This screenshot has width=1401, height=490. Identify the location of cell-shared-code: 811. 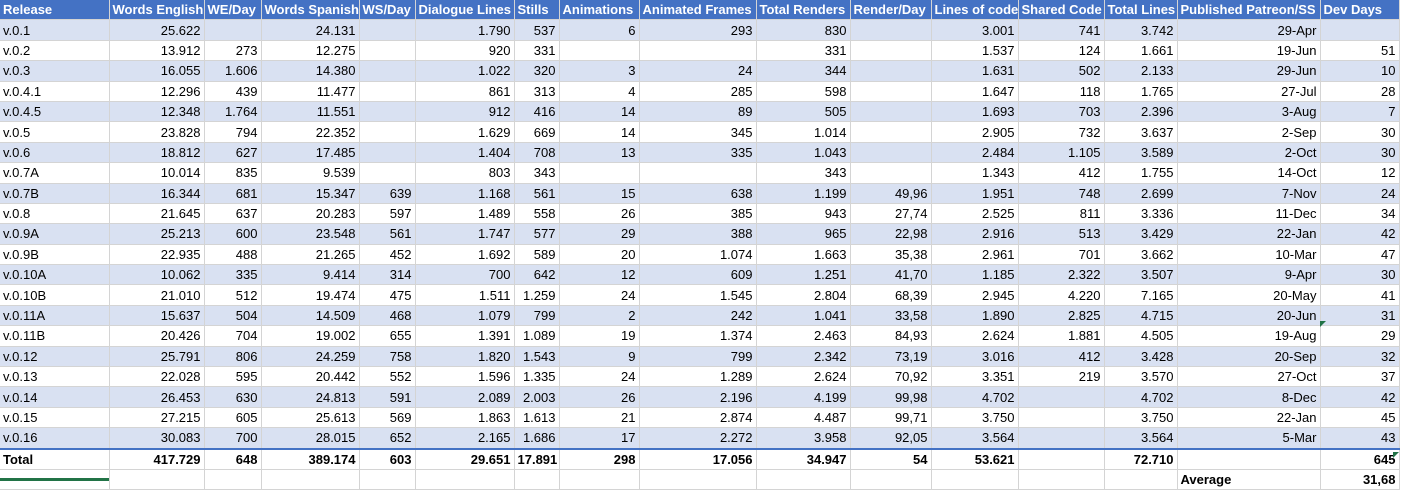
(1061, 214).